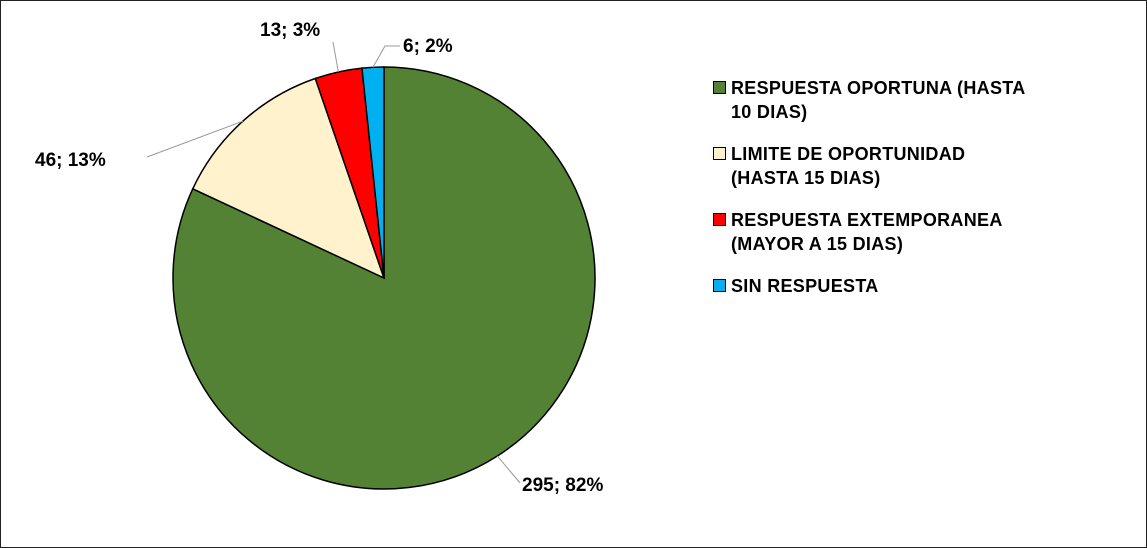 Image resolution: width=1147 pixels, height=548 pixels. I want to click on legend-swatch-sin-respuesta, so click(719, 285).